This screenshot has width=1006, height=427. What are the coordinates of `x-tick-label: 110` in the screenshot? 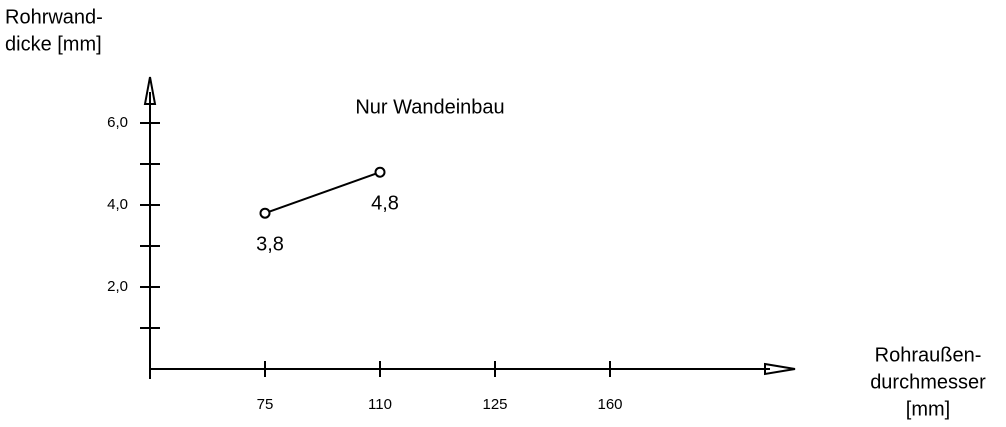 It's located at (380, 404).